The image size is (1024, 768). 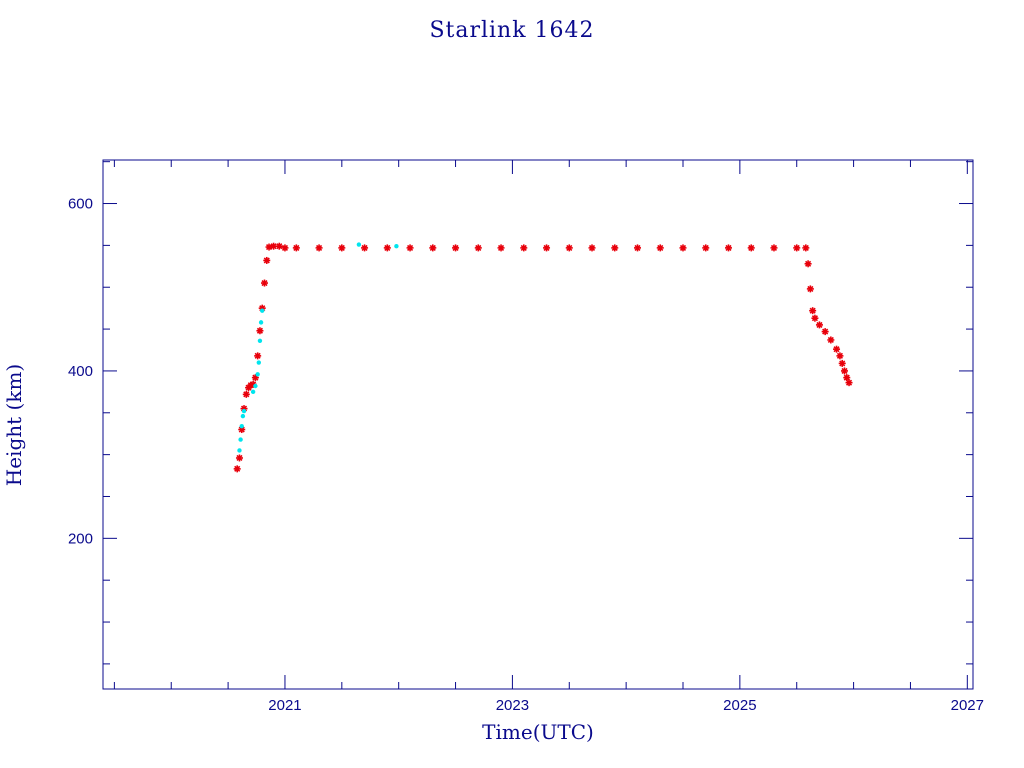 What do you see at coordinates (80, 371) in the screenshot?
I see `y-tick-label: 400` at bounding box center [80, 371].